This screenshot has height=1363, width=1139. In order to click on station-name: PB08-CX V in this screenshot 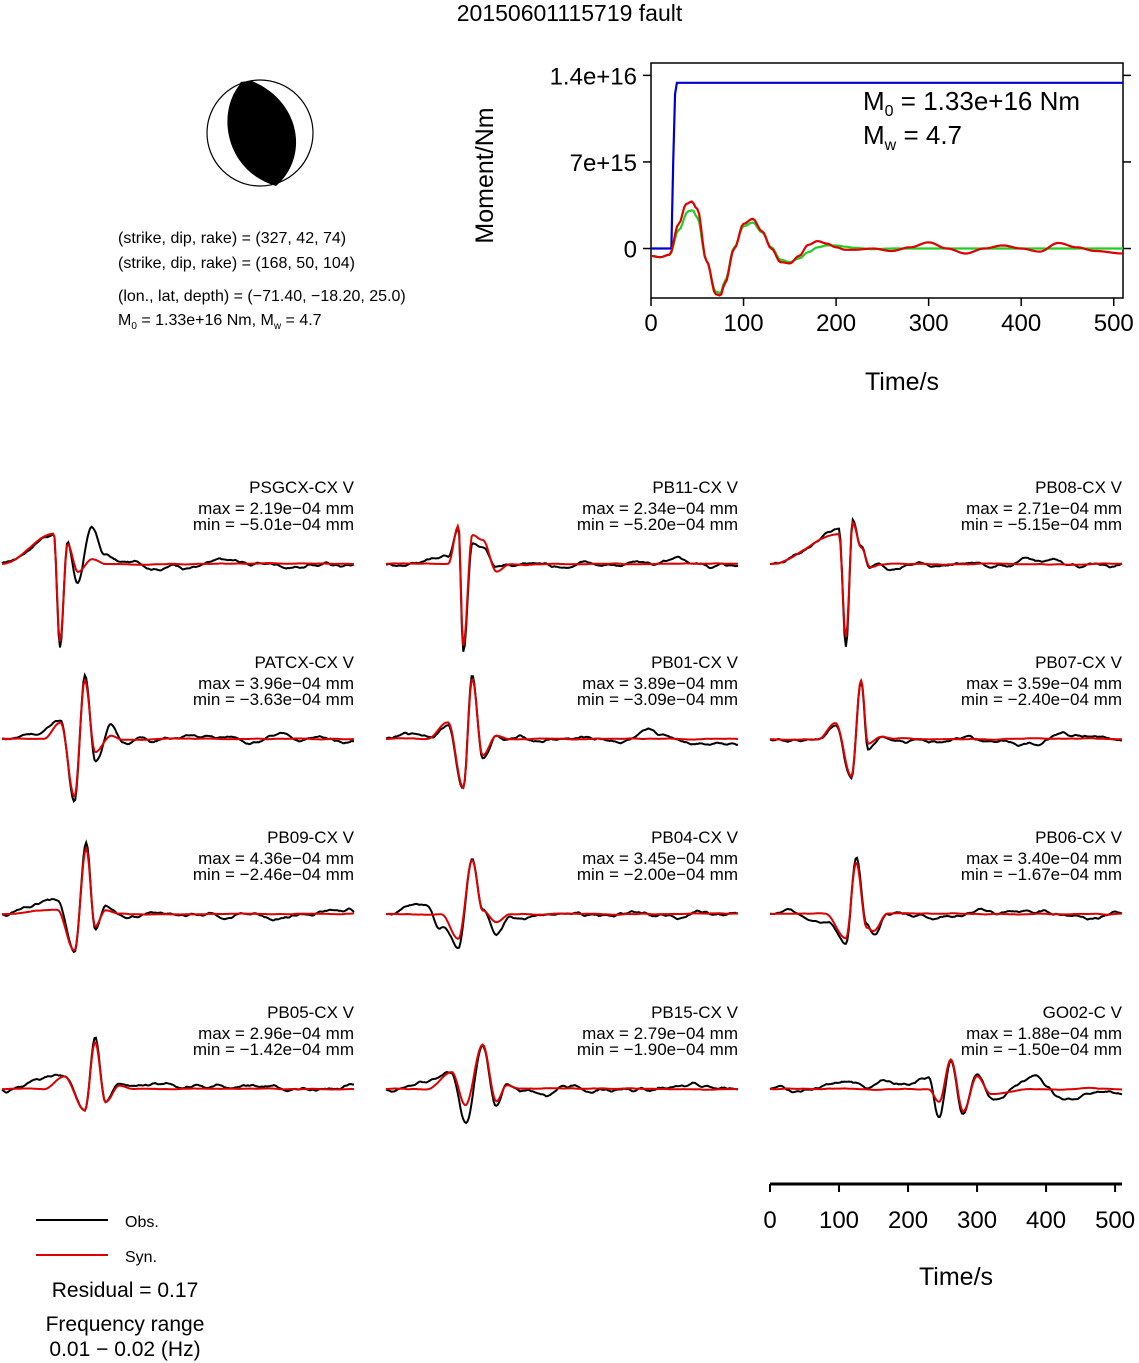, I will do `click(1079, 487)`.